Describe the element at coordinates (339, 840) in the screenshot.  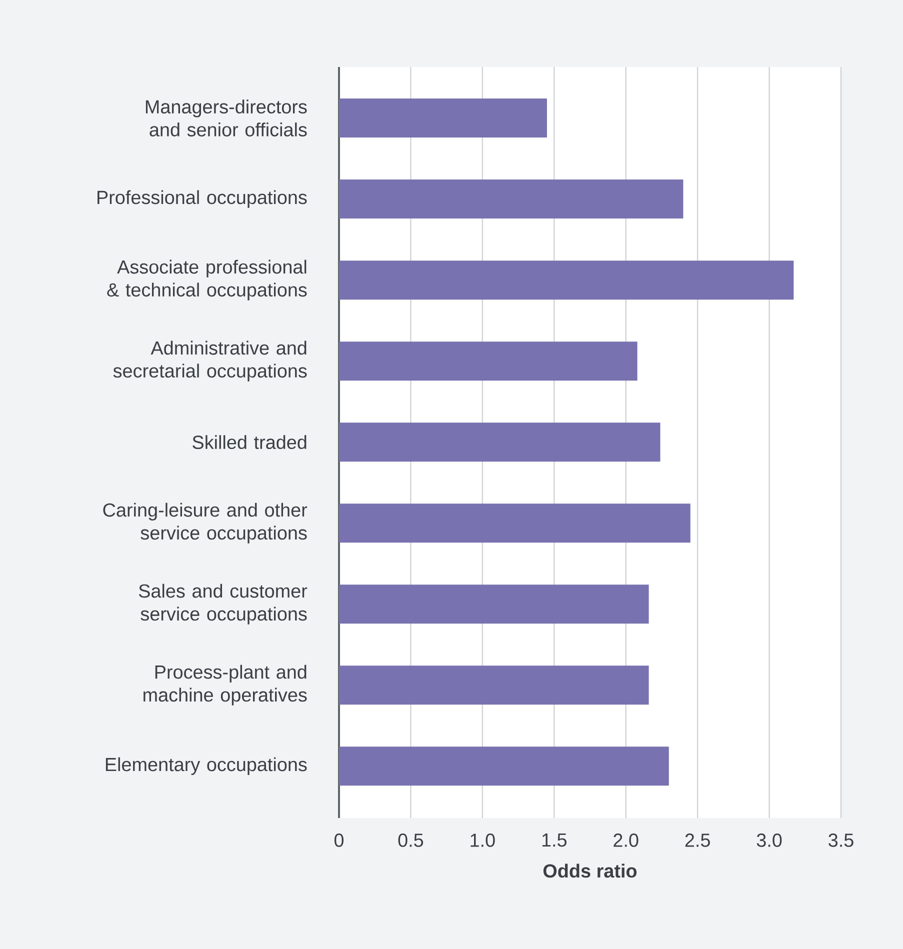
I see `x-tick-label: 0` at that location.